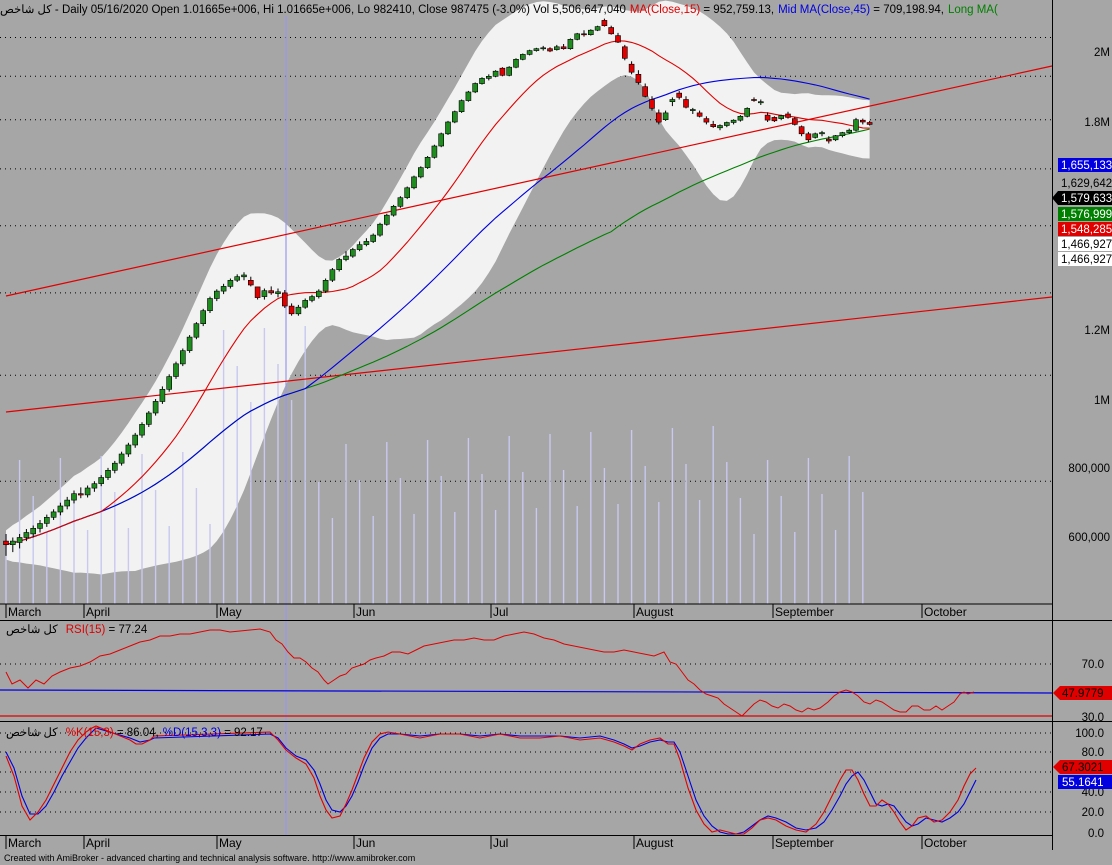 The height and width of the screenshot is (865, 1112). What do you see at coordinates (1102, 53) in the screenshot?
I see `y-tick-label: 2M` at bounding box center [1102, 53].